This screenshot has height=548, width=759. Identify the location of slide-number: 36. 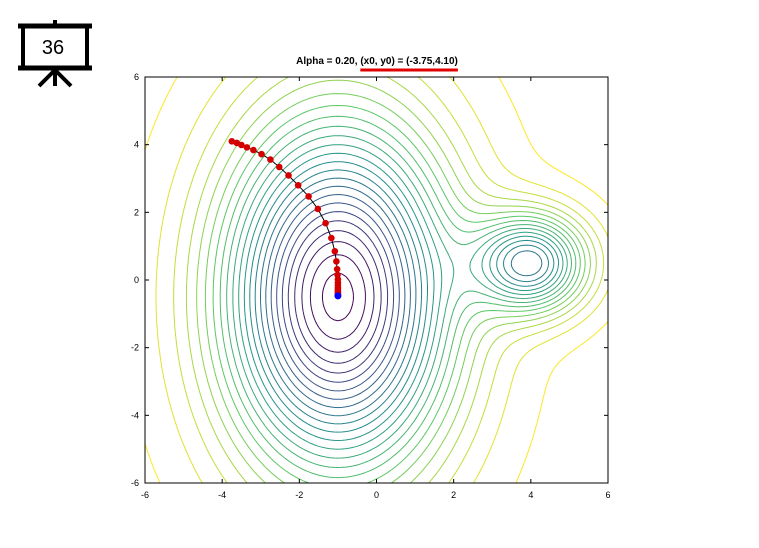
(53, 48).